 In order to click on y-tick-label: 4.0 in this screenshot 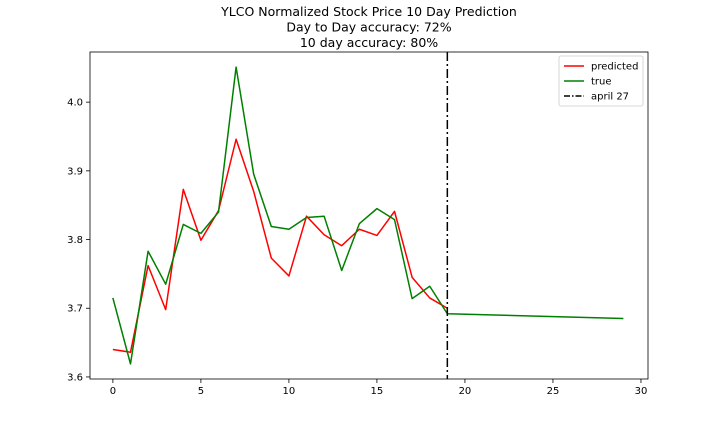, I will do `click(75, 103)`.